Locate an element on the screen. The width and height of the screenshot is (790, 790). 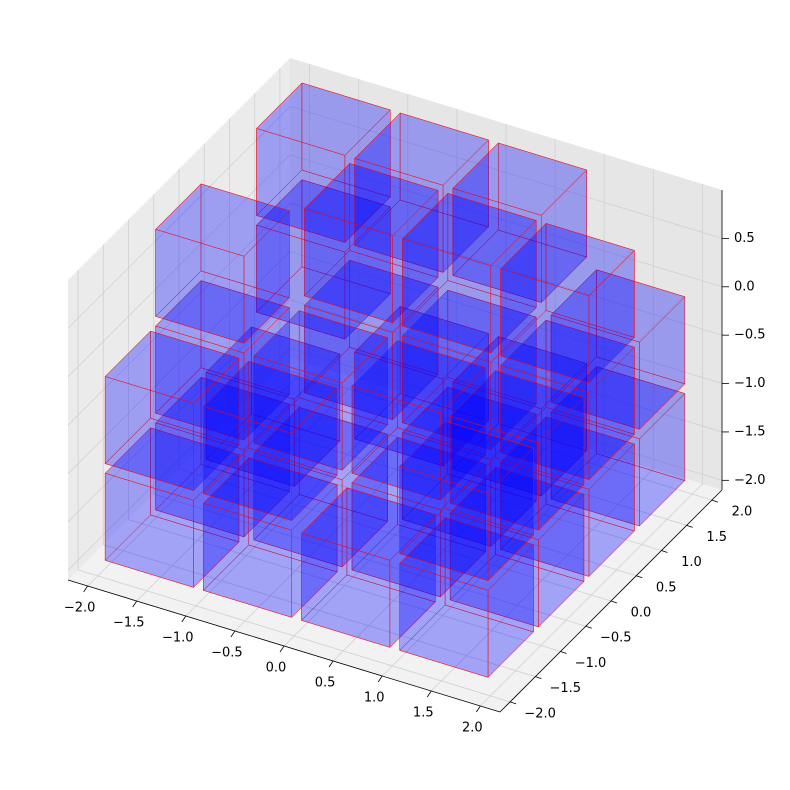
z-tick-label: −2.0 is located at coordinates (750, 480).